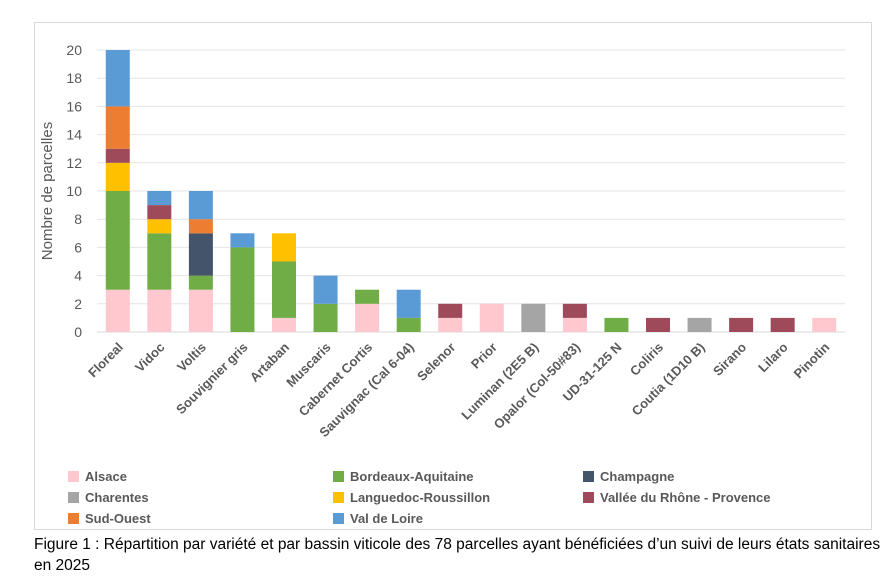  I want to click on legend-item: Val de Loire, so click(378, 518).